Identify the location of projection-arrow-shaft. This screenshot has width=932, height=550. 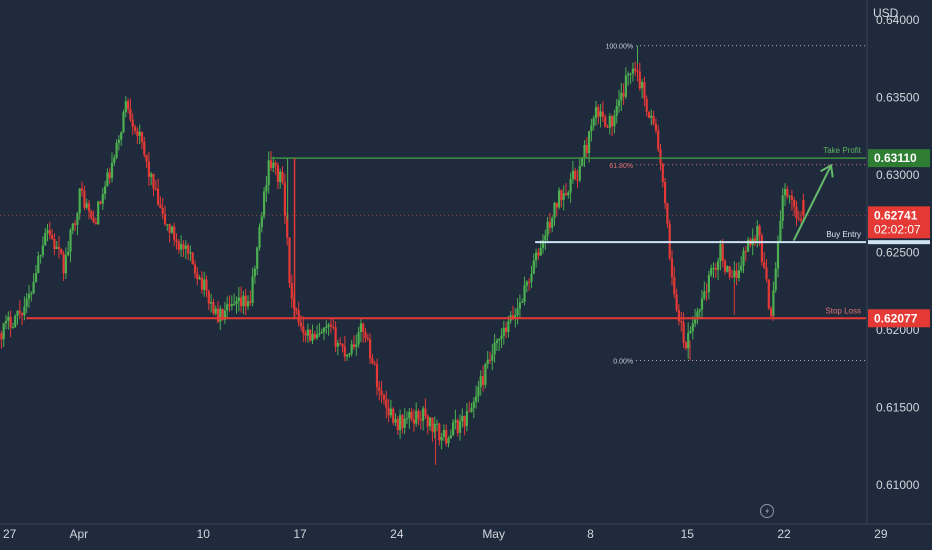
(812, 203).